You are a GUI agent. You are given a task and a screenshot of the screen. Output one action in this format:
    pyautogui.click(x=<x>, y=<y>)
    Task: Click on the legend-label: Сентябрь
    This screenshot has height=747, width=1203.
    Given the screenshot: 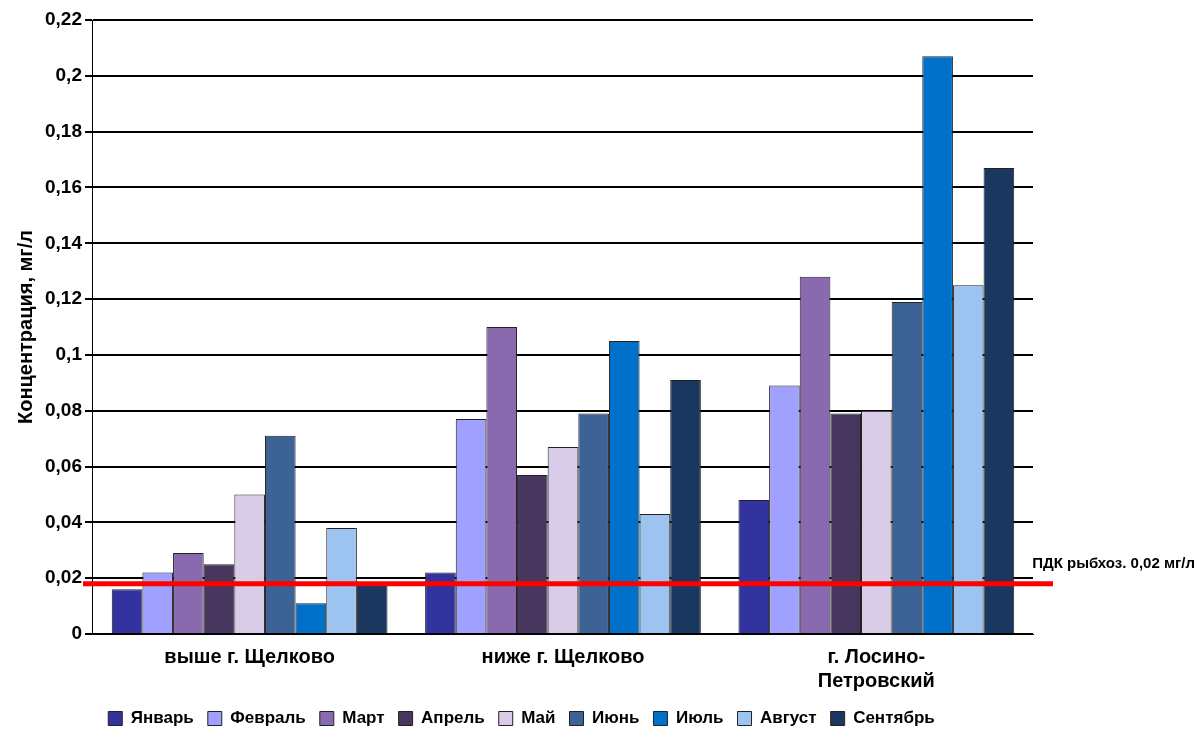 What is the action you would take?
    pyautogui.click(x=894, y=718)
    